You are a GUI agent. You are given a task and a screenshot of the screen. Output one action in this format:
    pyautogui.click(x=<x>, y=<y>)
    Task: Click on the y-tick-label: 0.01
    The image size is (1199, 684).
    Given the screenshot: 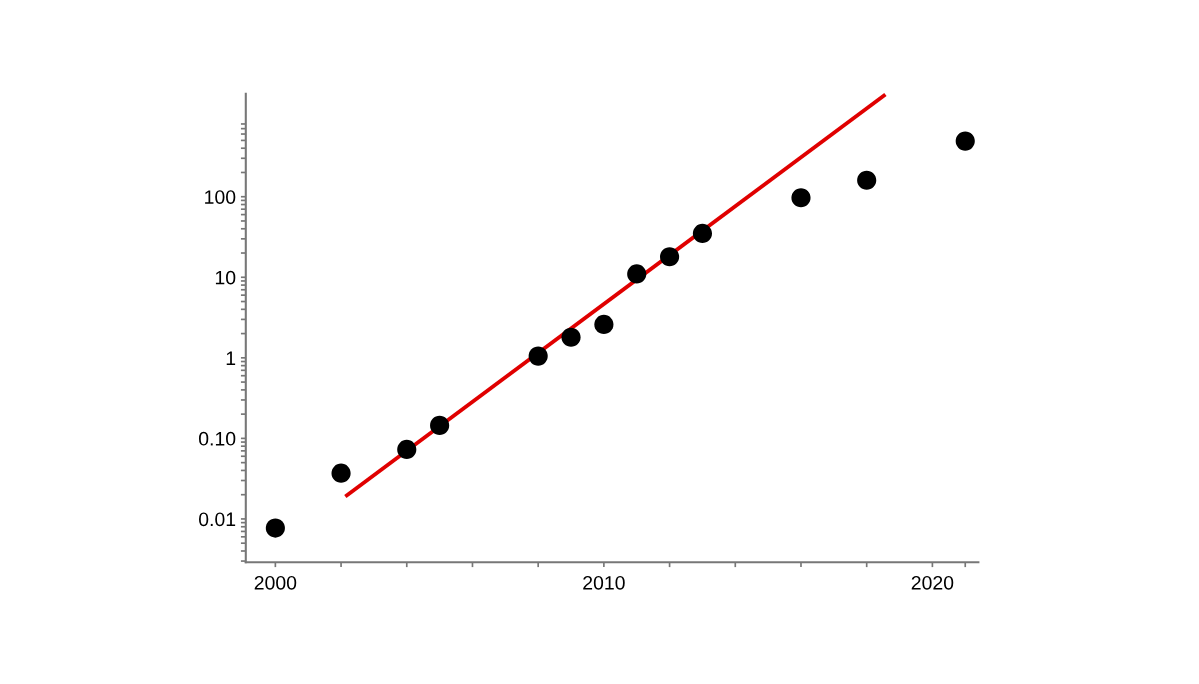 What is the action you would take?
    pyautogui.click(x=217, y=519)
    